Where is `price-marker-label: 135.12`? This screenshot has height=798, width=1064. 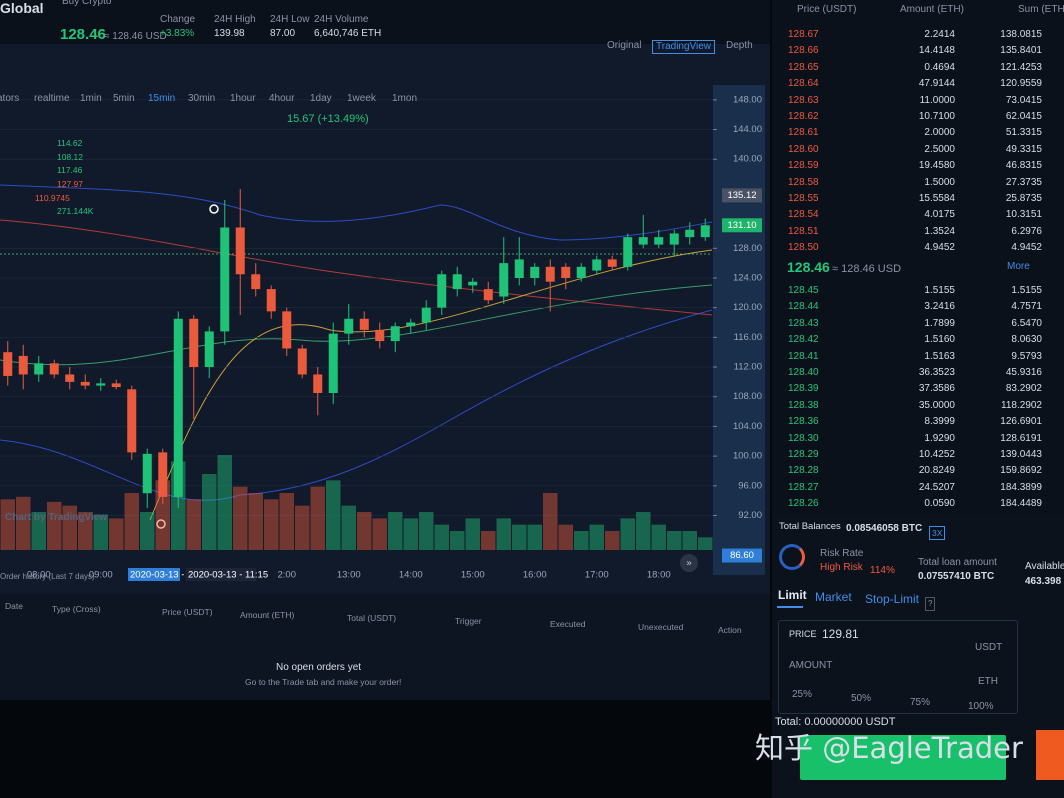
price-marker-label: 135.12 is located at coordinates (741, 195).